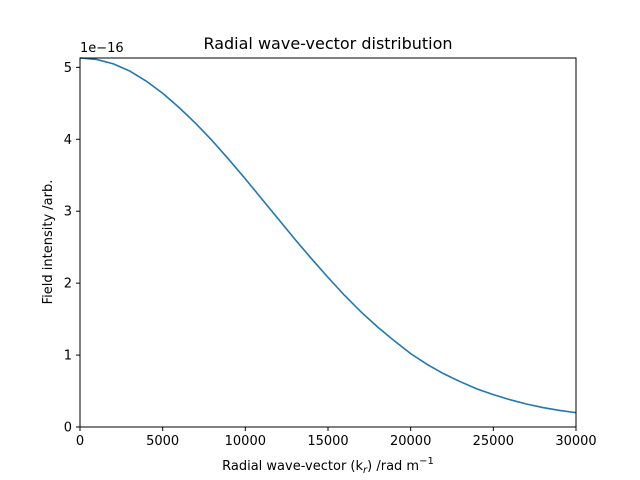  I want to click on x-axis-label-main: Radial wave-vector (k, so click(292, 466).